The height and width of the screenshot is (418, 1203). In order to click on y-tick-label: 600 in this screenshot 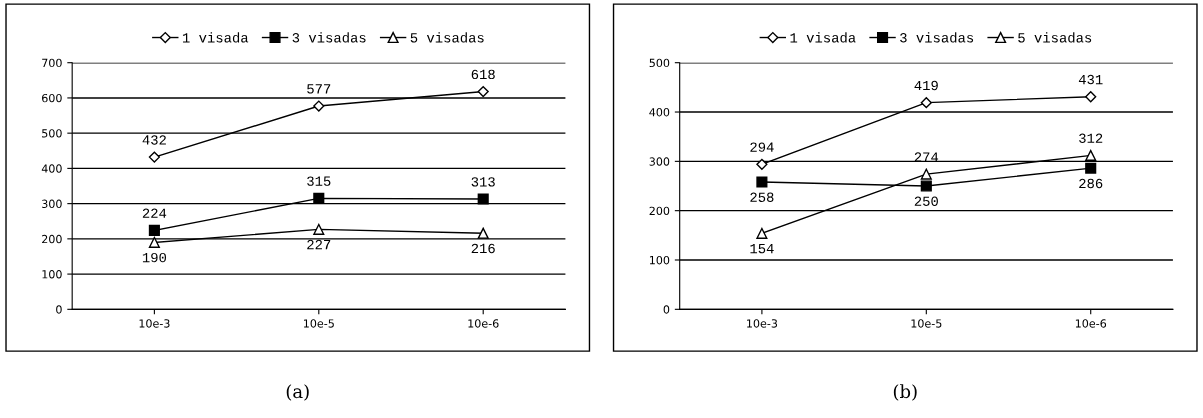, I will do `click(52, 98)`.